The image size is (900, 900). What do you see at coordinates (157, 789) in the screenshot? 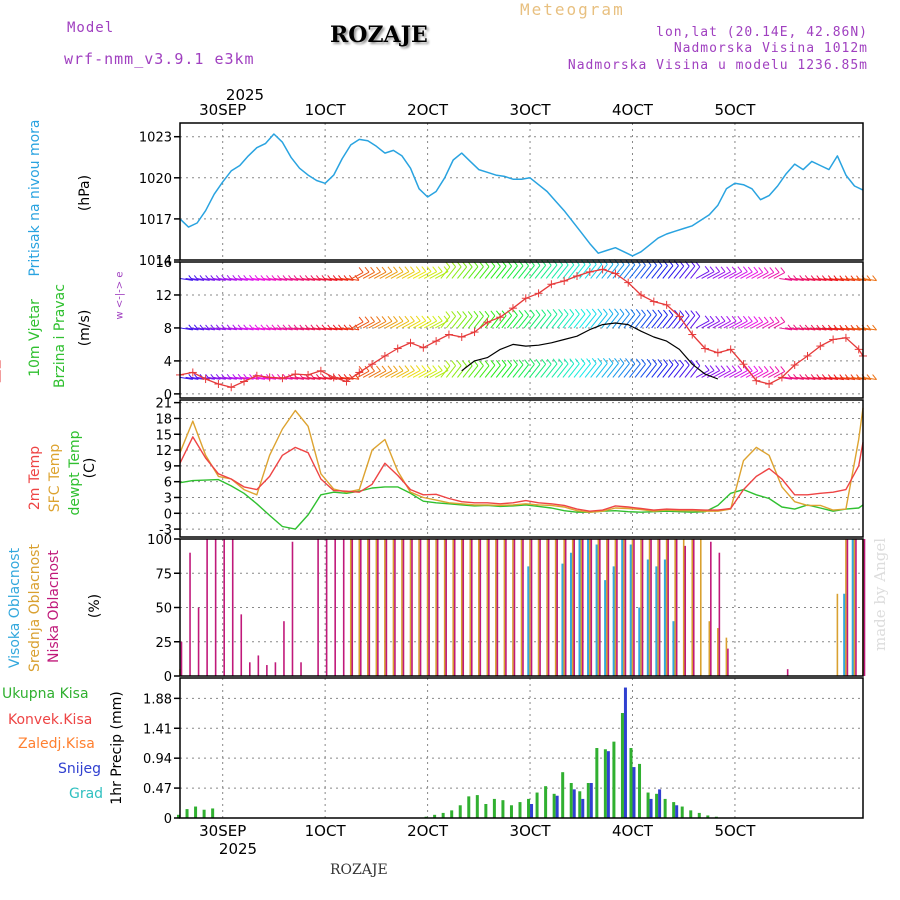
I see `y-tick-label: 0.47` at bounding box center [157, 789].